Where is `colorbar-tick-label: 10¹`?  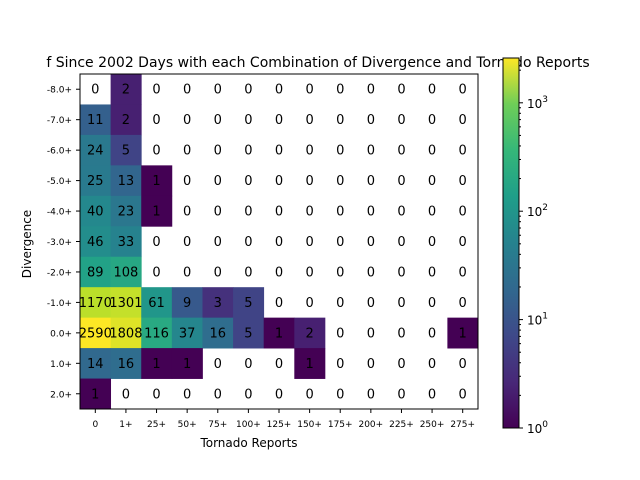 colorbar-tick-label: 10¹ is located at coordinates (537, 320).